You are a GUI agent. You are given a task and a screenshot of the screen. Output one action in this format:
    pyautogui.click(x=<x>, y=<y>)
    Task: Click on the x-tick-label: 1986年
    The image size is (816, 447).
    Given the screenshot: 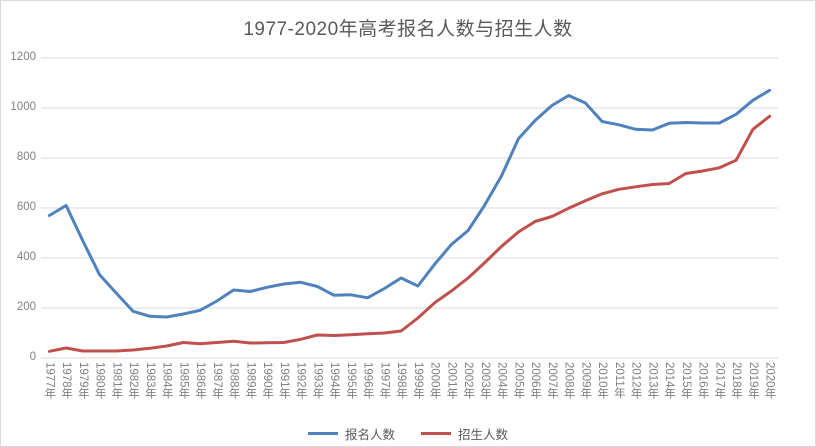 What is the action you would take?
    pyautogui.click(x=200, y=381)
    